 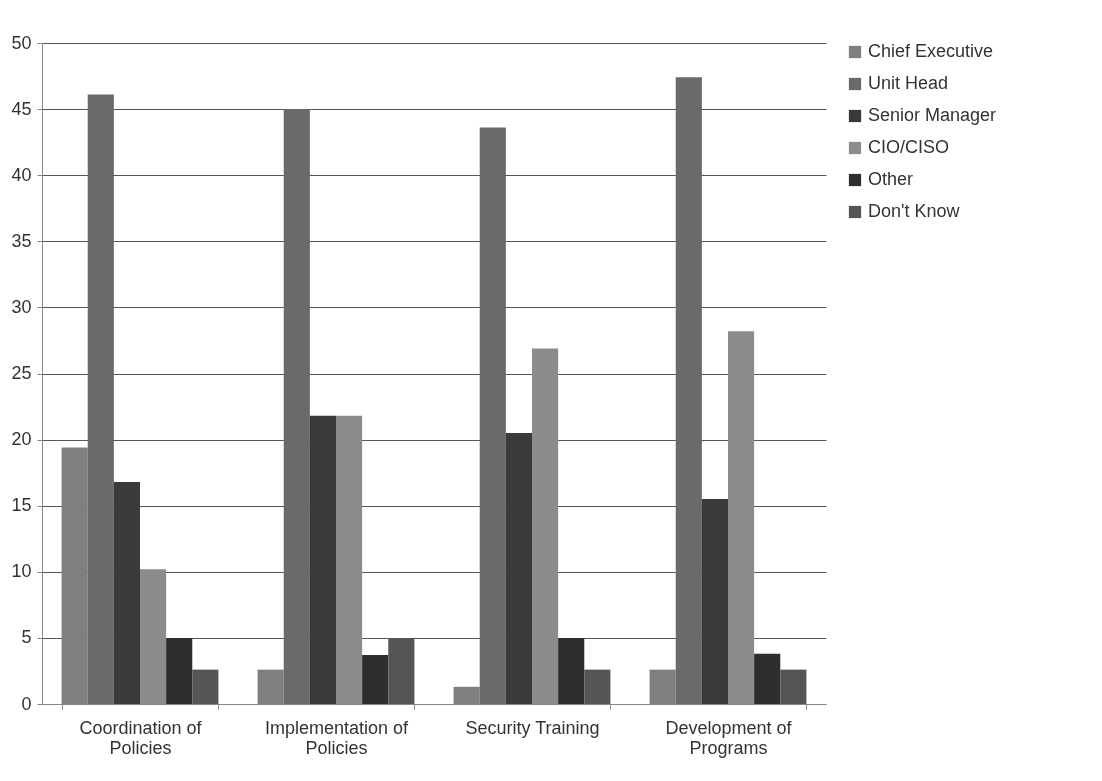 What do you see at coordinates (26, 637) in the screenshot?
I see `y-tick-label: 5` at bounding box center [26, 637].